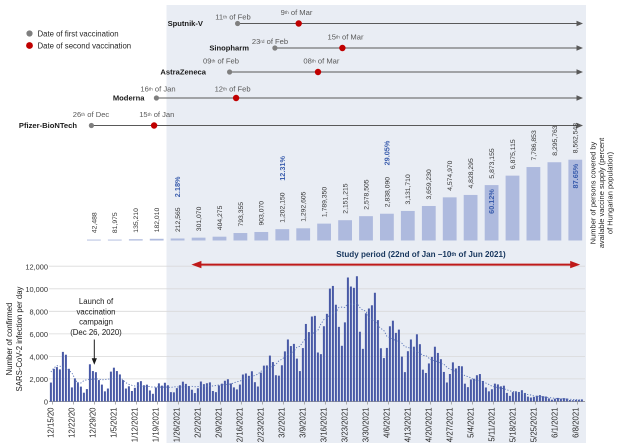 This screenshot has width=622, height=443. I want to click on svg-text: Number of confirmed, so click(9, 339).